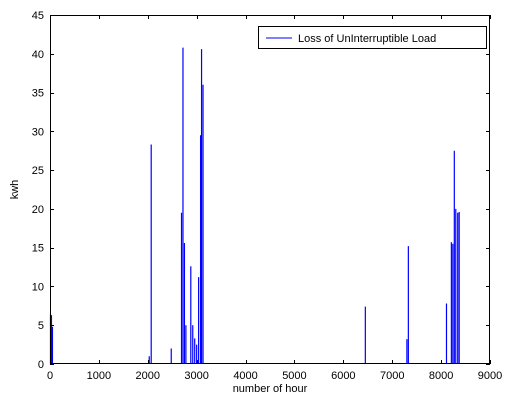  Describe the element at coordinates (38, 132) in the screenshot. I see `y-tick-label: 30` at that location.